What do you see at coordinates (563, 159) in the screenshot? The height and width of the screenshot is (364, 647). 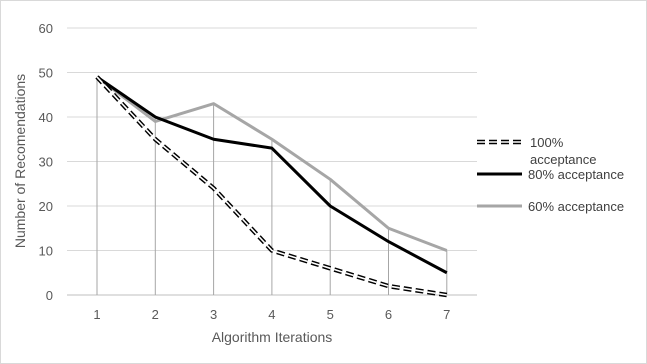 I see `legend-label-100-line2: acceptance` at bounding box center [563, 159].